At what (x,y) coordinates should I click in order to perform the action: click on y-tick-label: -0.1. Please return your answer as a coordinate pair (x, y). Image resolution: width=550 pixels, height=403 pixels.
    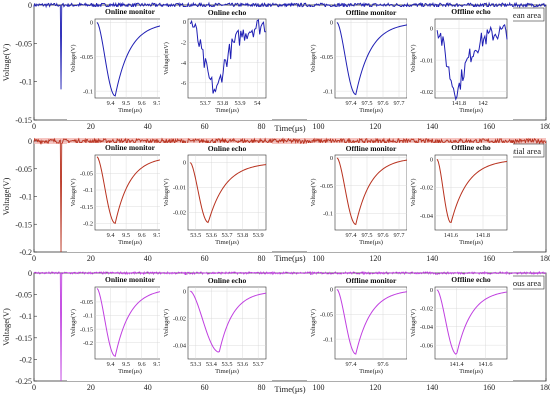
    Looking at the image, I should click on (25, 316).